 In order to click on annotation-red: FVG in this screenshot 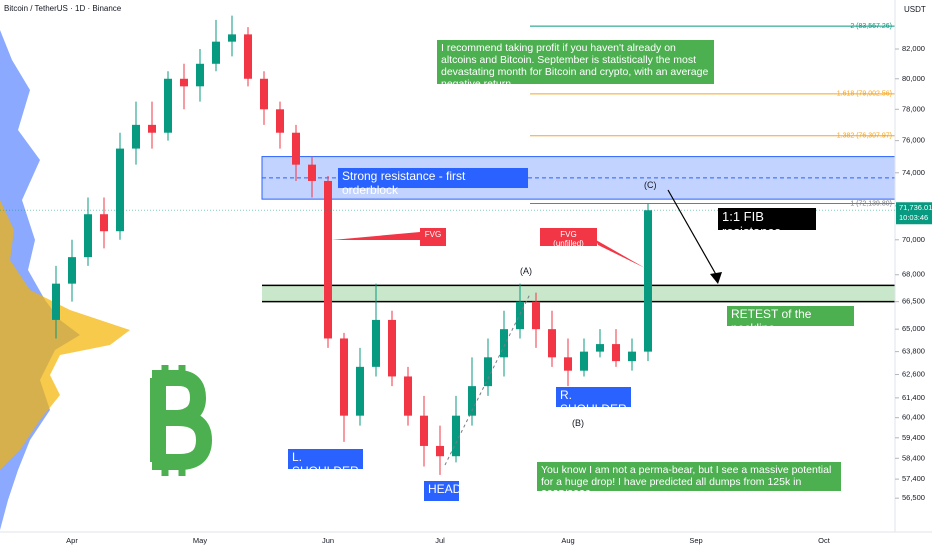, I will do `click(433, 237)`.